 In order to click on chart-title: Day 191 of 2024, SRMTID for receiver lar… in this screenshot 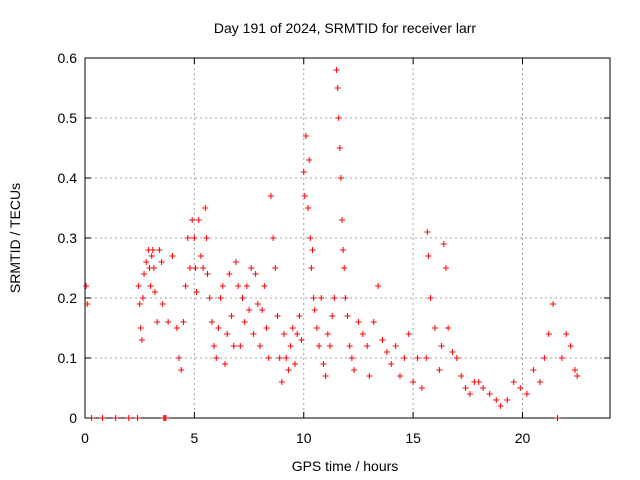, I will do `click(345, 28)`.